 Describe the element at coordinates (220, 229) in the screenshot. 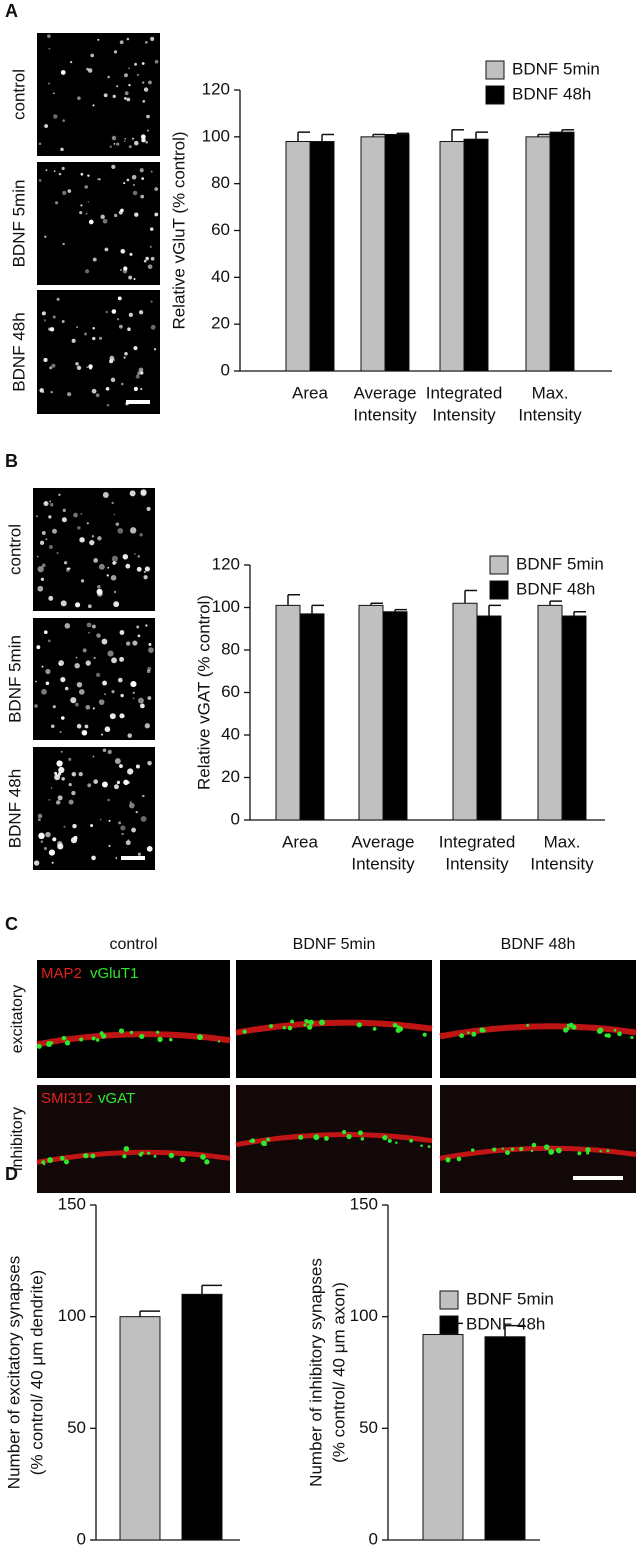

I see `y-tick-label: 60` at that location.